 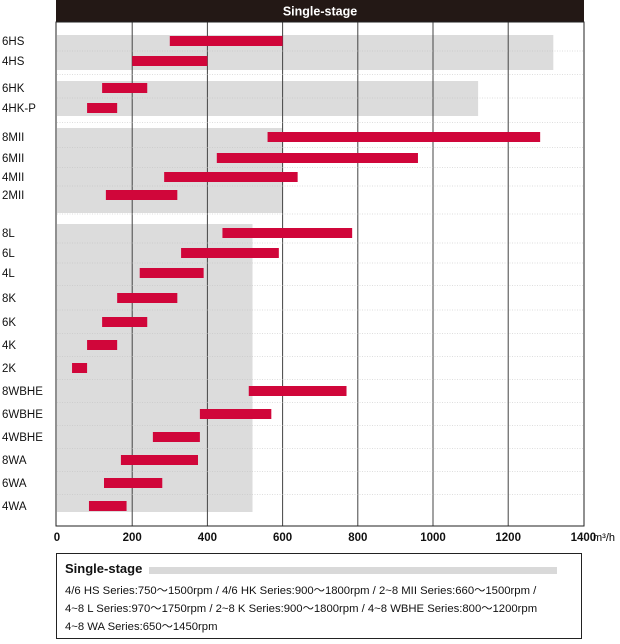 I want to click on row-label: 4HS, so click(x=13, y=62).